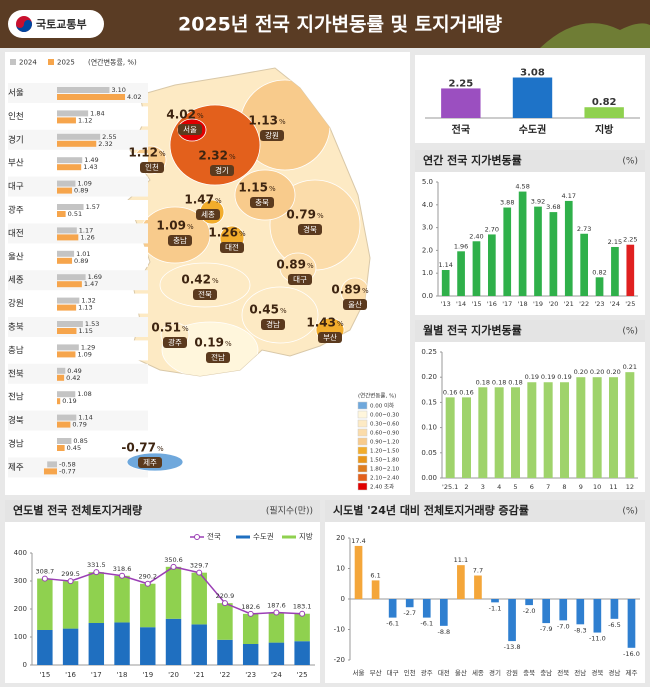 The height and width of the screenshot is (687, 650). What do you see at coordinates (16, 373) in the screenshot?
I see `category-label: 전북` at bounding box center [16, 373].